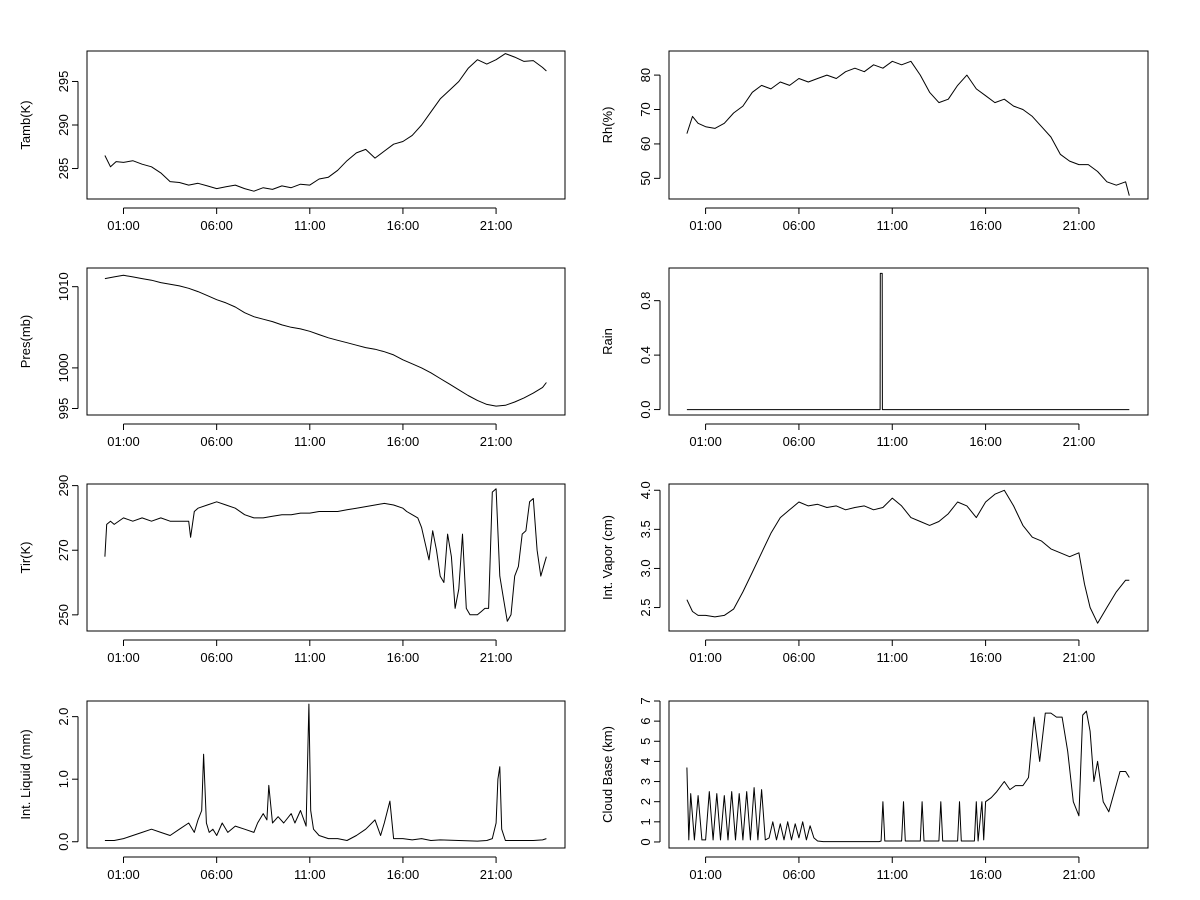  What do you see at coordinates (607, 774) in the screenshot?
I see `y-axis-label: Cloud Base (km)` at bounding box center [607, 774].